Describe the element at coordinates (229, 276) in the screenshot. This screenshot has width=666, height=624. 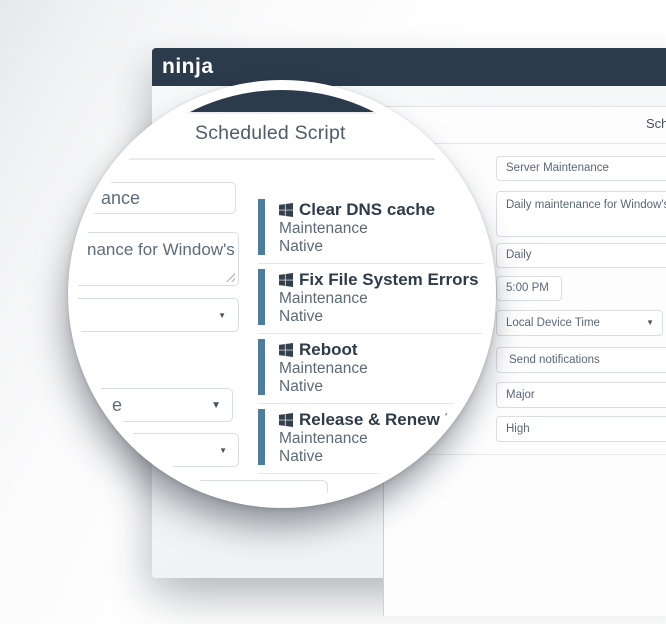
I see `resize-grip-icon` at that location.